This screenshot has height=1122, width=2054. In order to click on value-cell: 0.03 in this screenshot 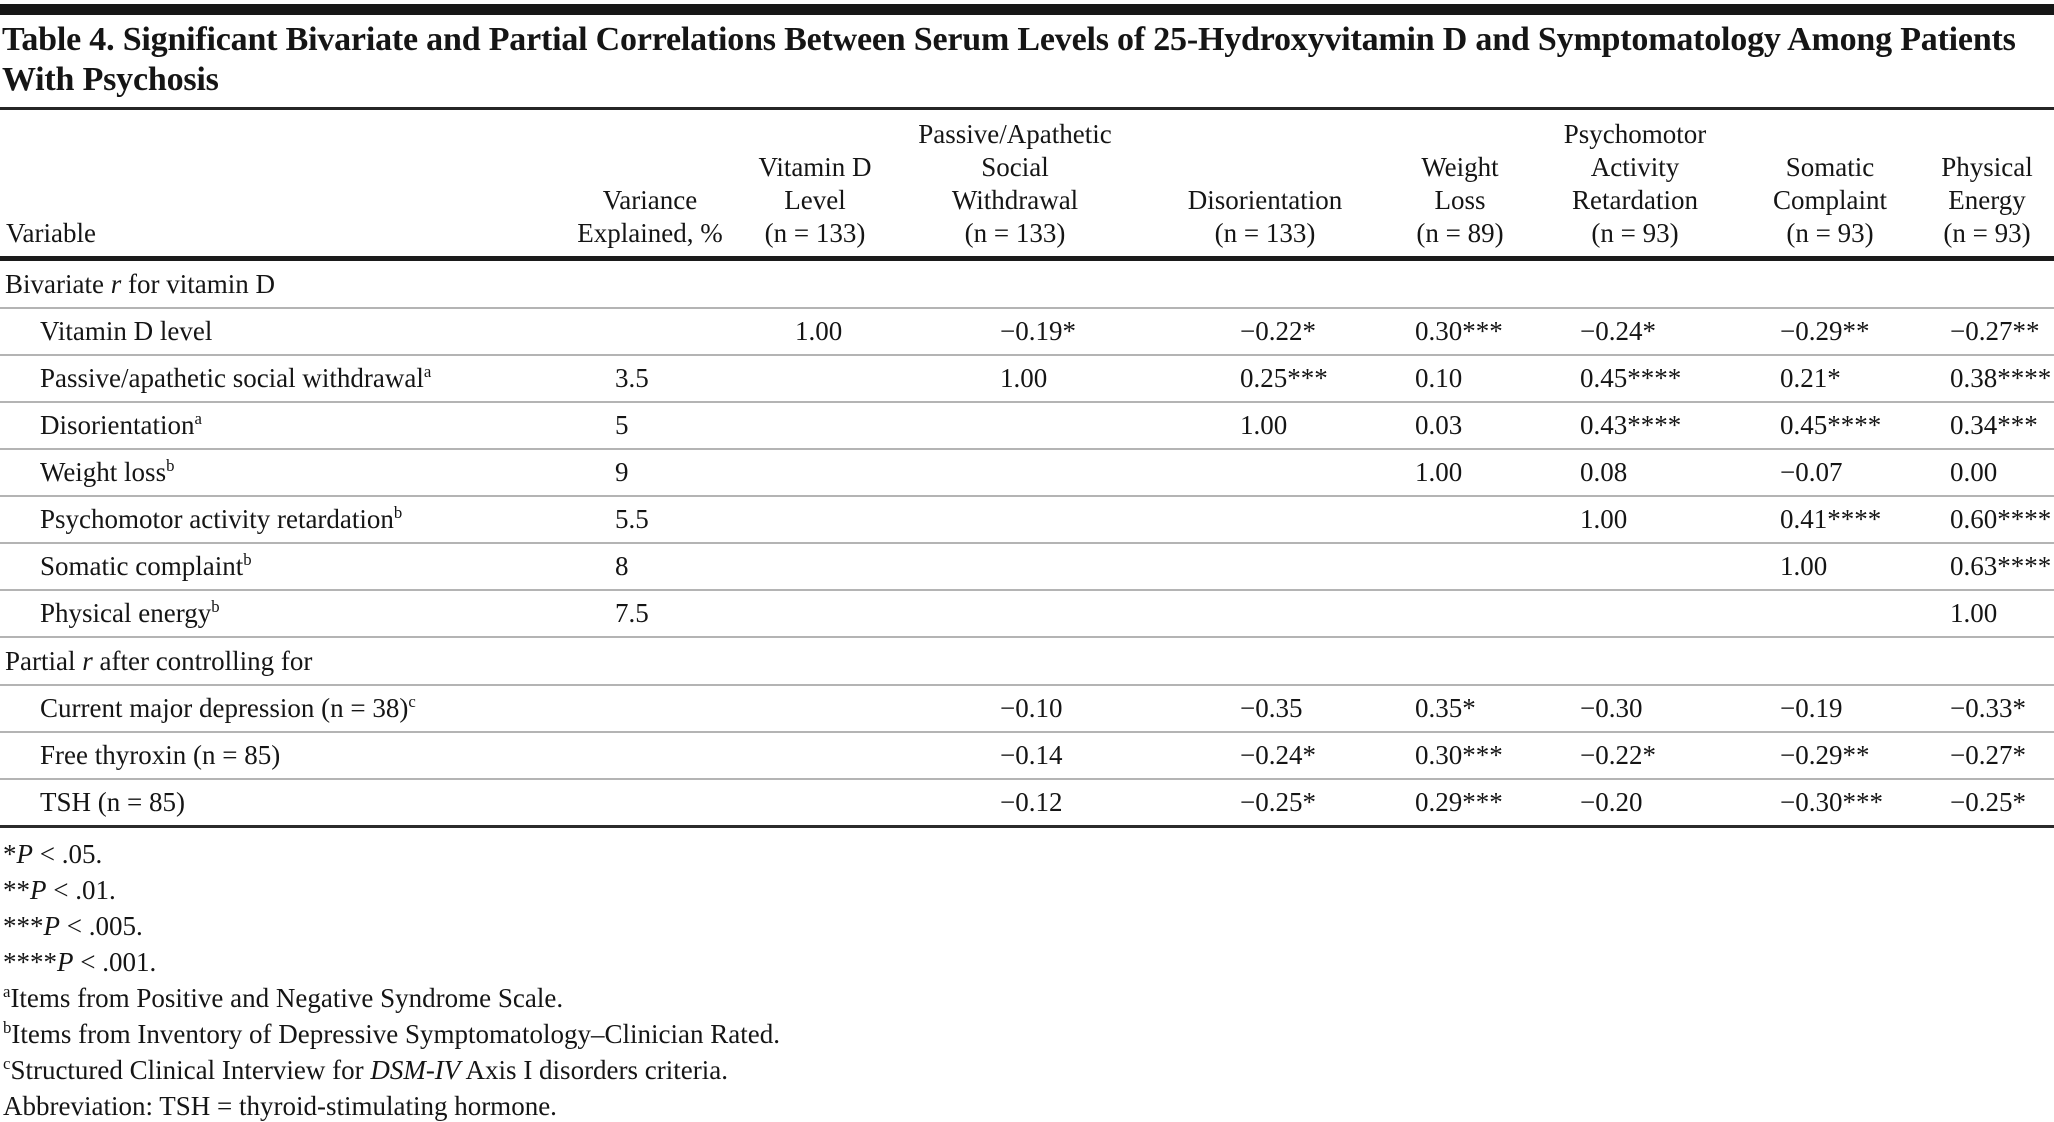, I will do `click(1460, 426)`.